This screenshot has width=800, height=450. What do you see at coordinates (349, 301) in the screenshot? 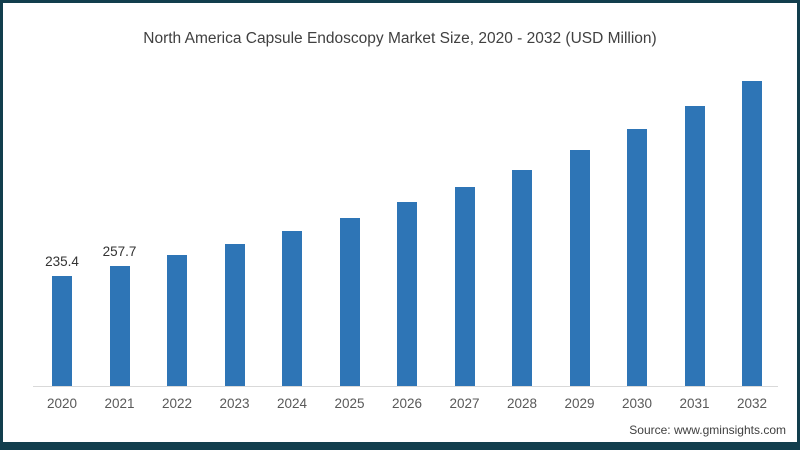
I see `bar-2025` at bounding box center [349, 301].